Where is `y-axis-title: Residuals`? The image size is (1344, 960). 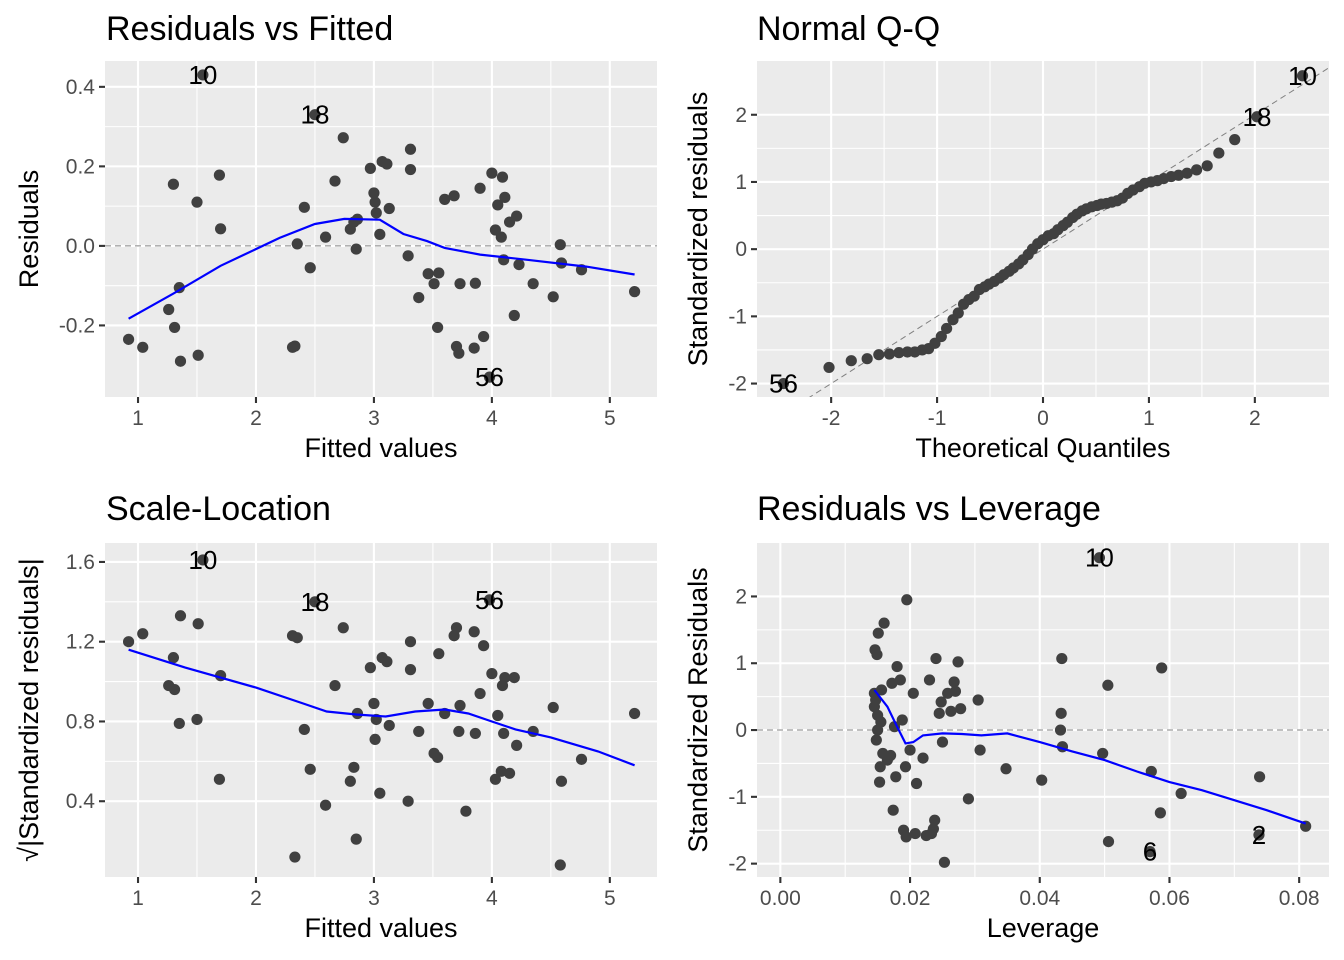
y-axis-title: Residuals is located at coordinates (29, 229).